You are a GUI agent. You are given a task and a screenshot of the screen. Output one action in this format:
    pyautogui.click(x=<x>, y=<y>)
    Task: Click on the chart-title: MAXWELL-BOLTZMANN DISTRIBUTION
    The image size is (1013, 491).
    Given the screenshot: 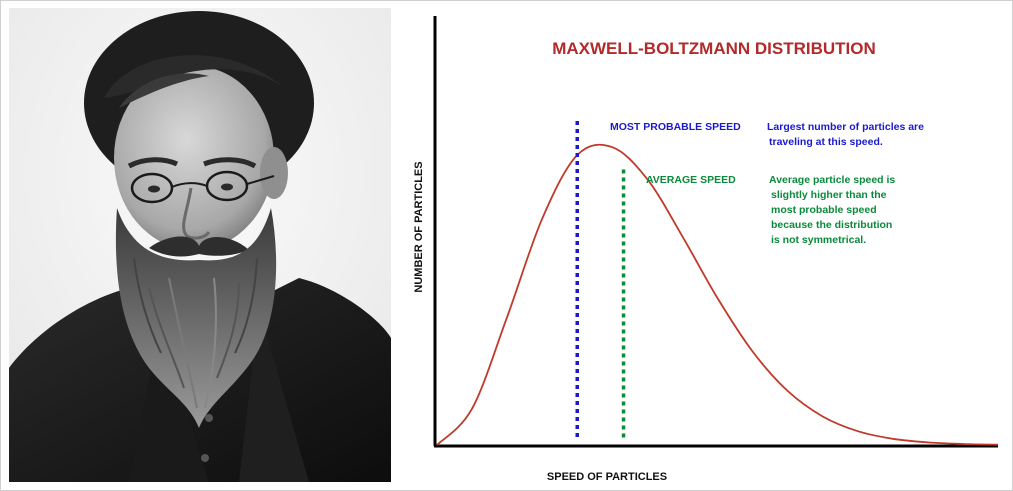 What is the action you would take?
    pyautogui.click(x=714, y=48)
    